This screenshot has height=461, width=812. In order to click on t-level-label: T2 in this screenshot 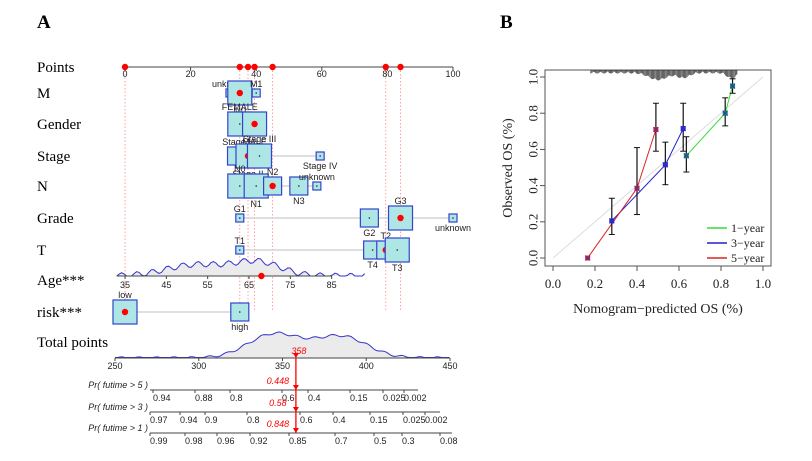, I will do `click(386, 236)`.